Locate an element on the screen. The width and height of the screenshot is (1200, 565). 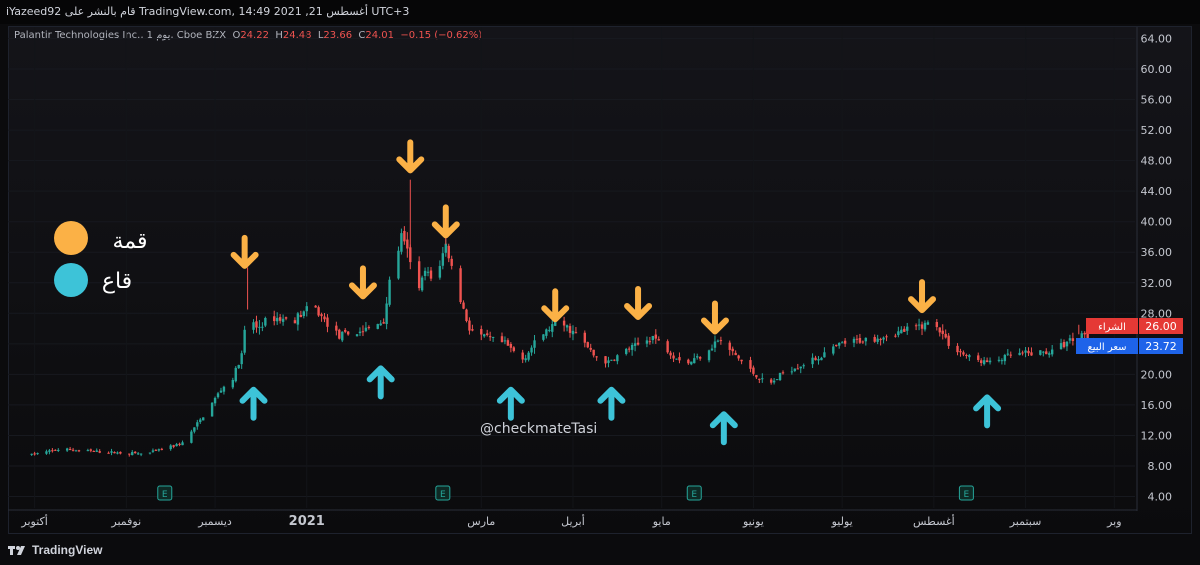
top-key-label: قمة is located at coordinates (129, 241).